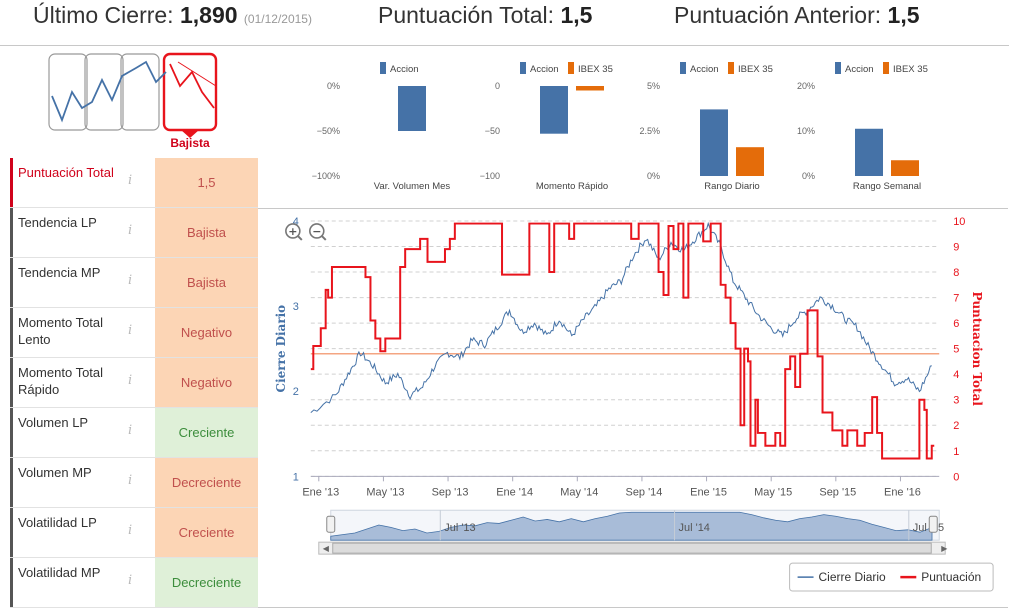  I want to click on previous-score: Puntuación Anterior: 1,5, so click(797, 15).